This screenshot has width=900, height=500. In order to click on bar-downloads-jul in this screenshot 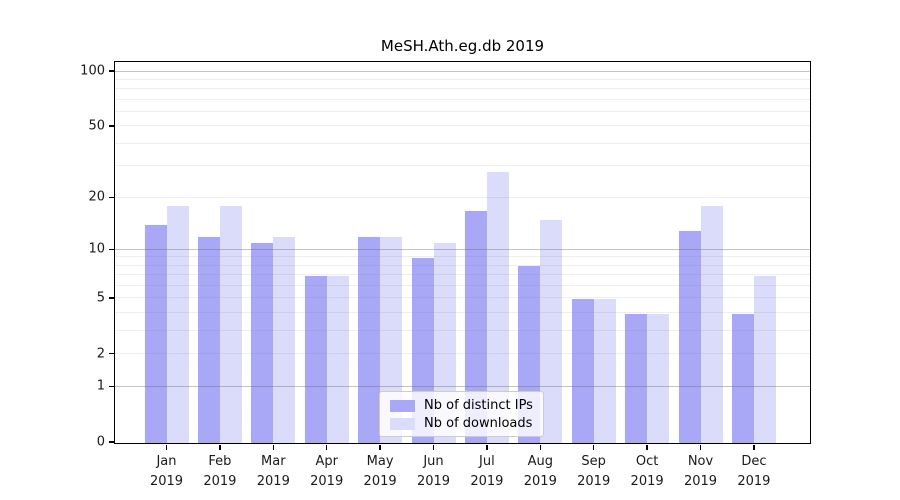, I will do `click(497, 307)`.